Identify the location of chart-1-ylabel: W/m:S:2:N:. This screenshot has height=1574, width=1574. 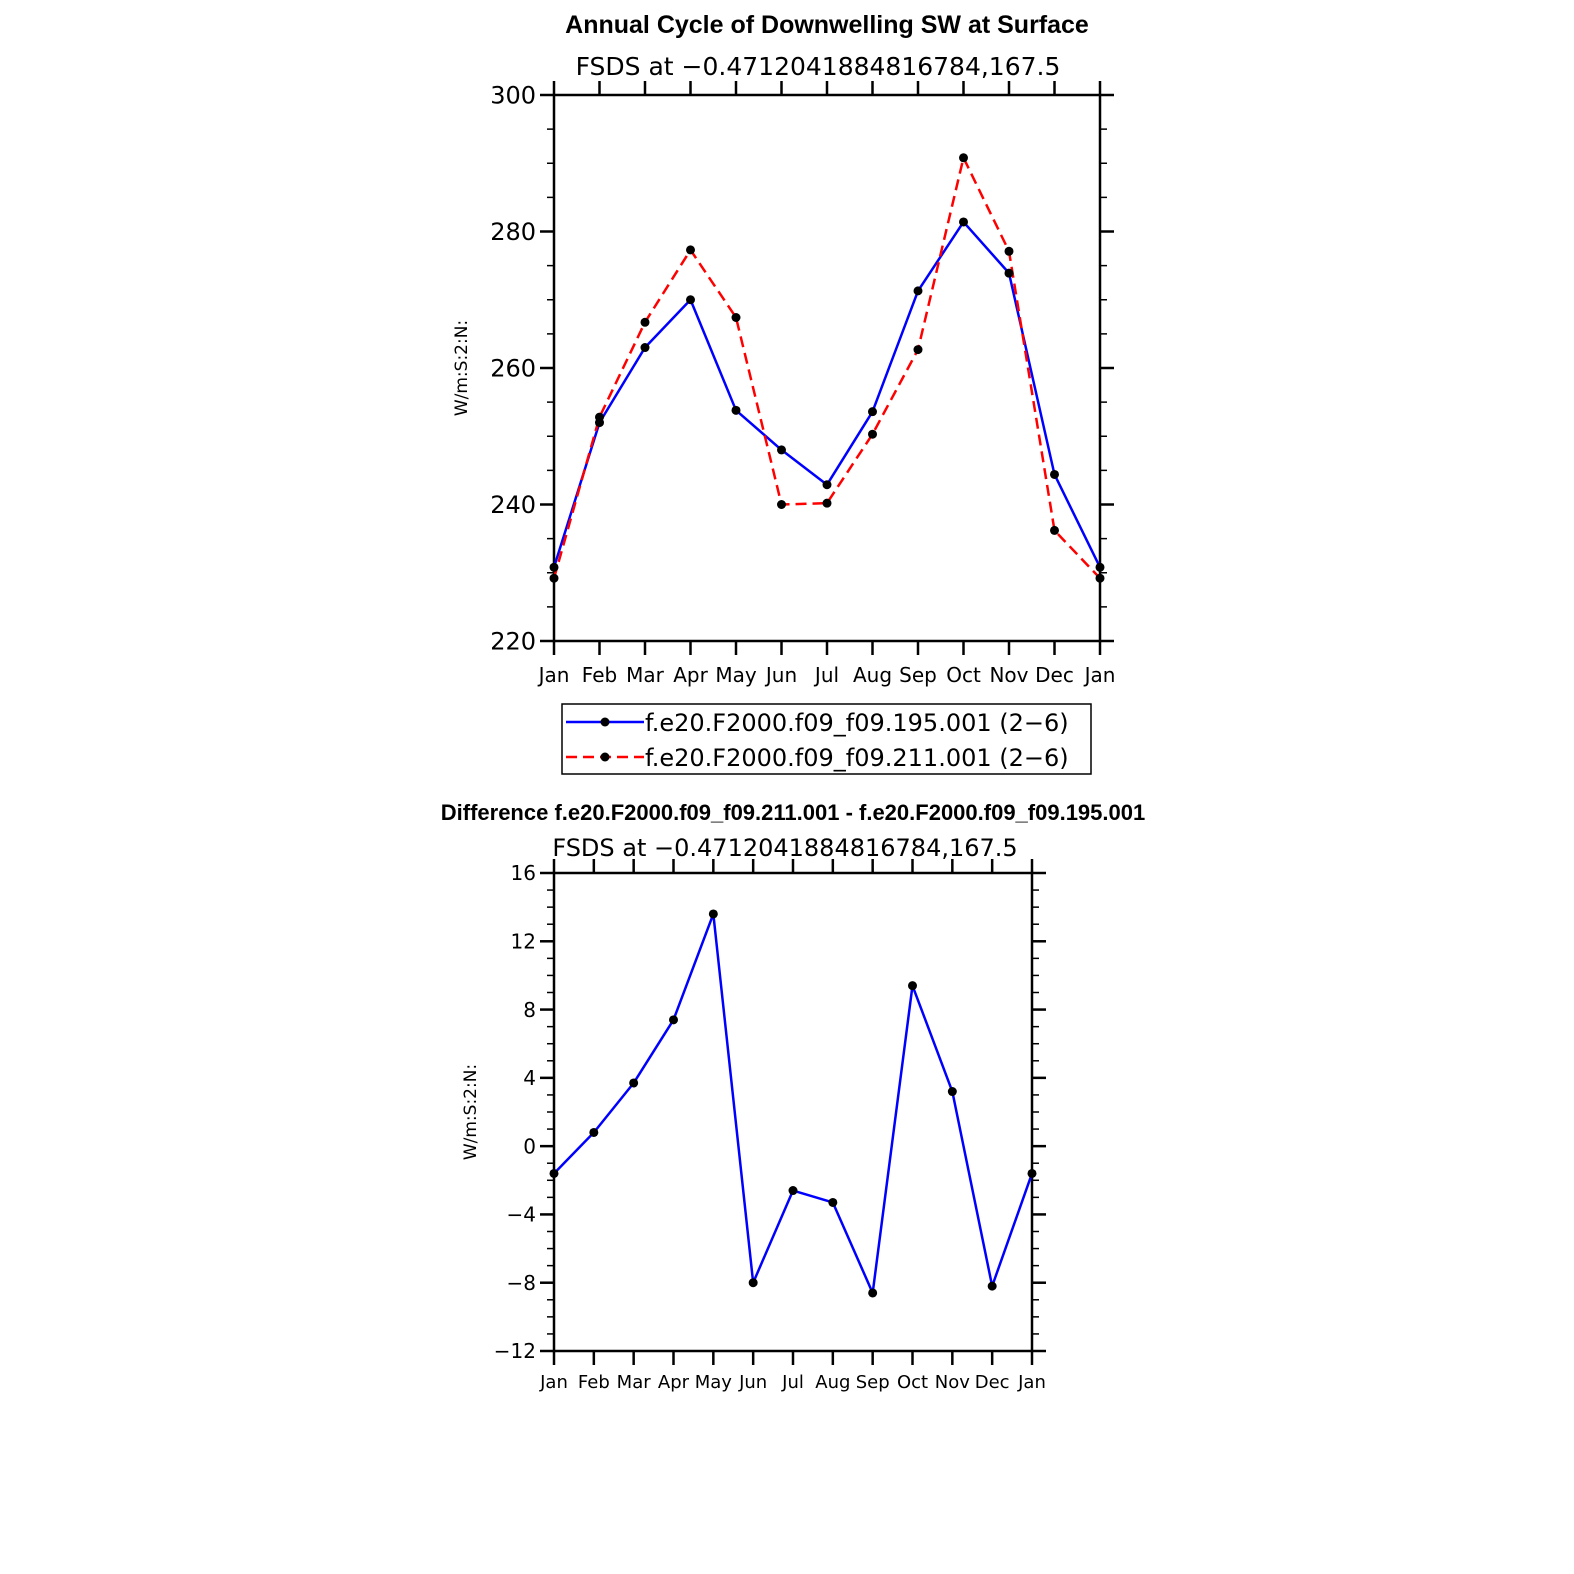
(462, 368).